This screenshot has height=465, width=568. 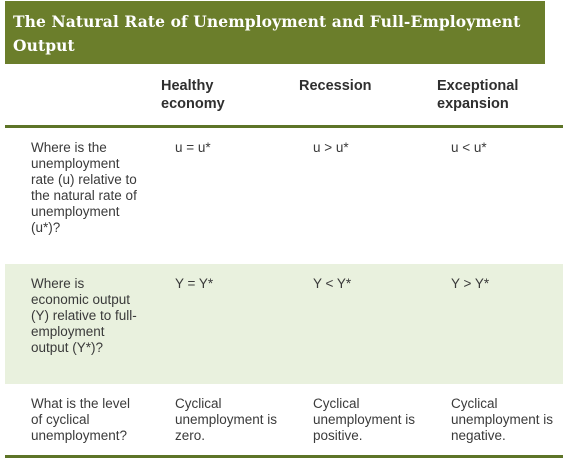 I want to click on cell-healthy-economy: Cyclical unemployment is zero., so click(x=226, y=419).